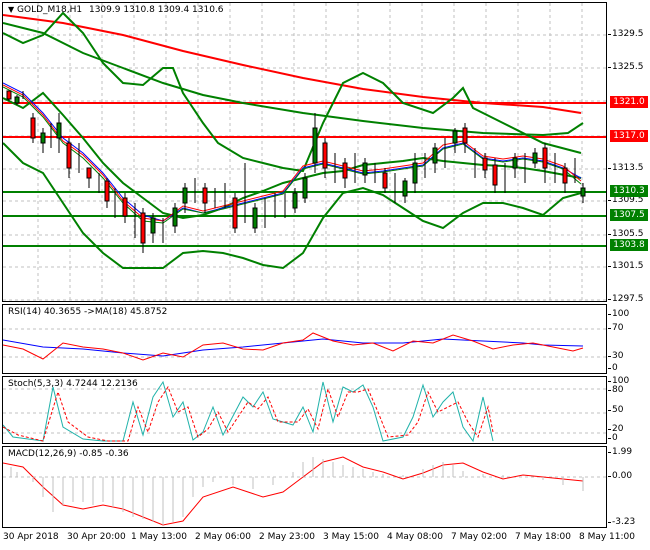  Describe the element at coordinates (629, 245) in the screenshot. I see `level-tag-1303: 1303.8` at that location.